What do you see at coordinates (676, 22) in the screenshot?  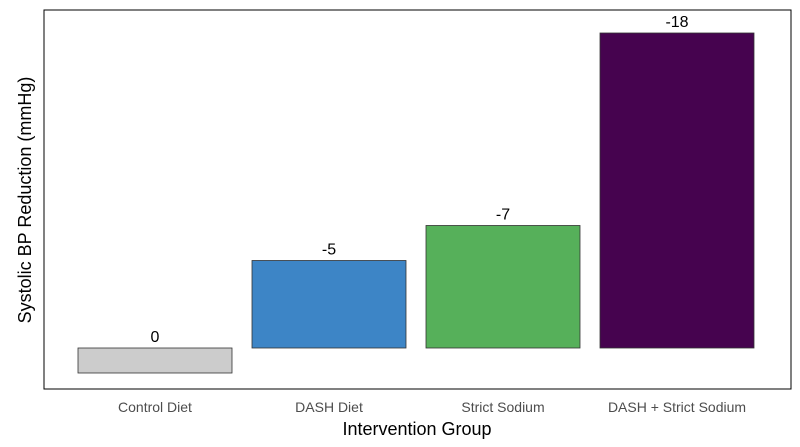 I see `value-label: -18` at bounding box center [676, 22].